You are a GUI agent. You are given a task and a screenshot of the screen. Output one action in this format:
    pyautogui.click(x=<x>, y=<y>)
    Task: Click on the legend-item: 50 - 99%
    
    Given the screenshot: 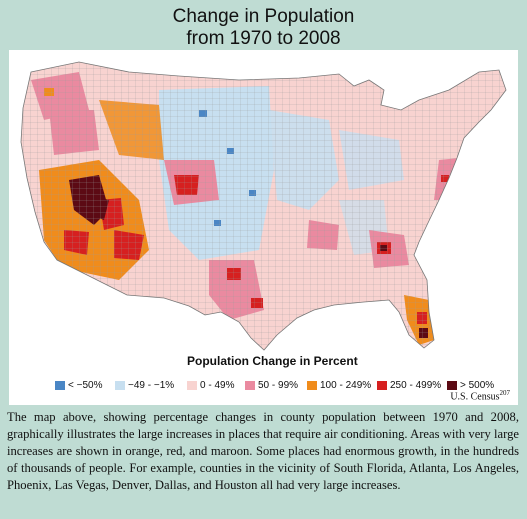 What is the action you would take?
    pyautogui.click(x=271, y=385)
    